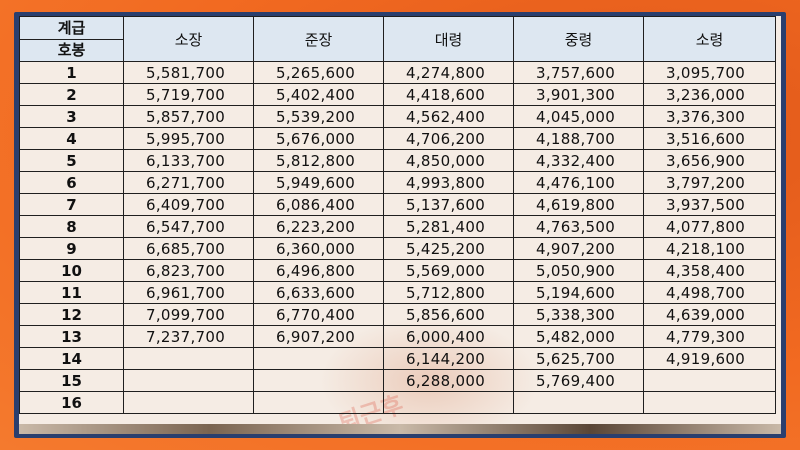 Image resolution: width=800 pixels, height=450 pixels. I want to click on pay-cell: 6,907,200, so click(318, 336).